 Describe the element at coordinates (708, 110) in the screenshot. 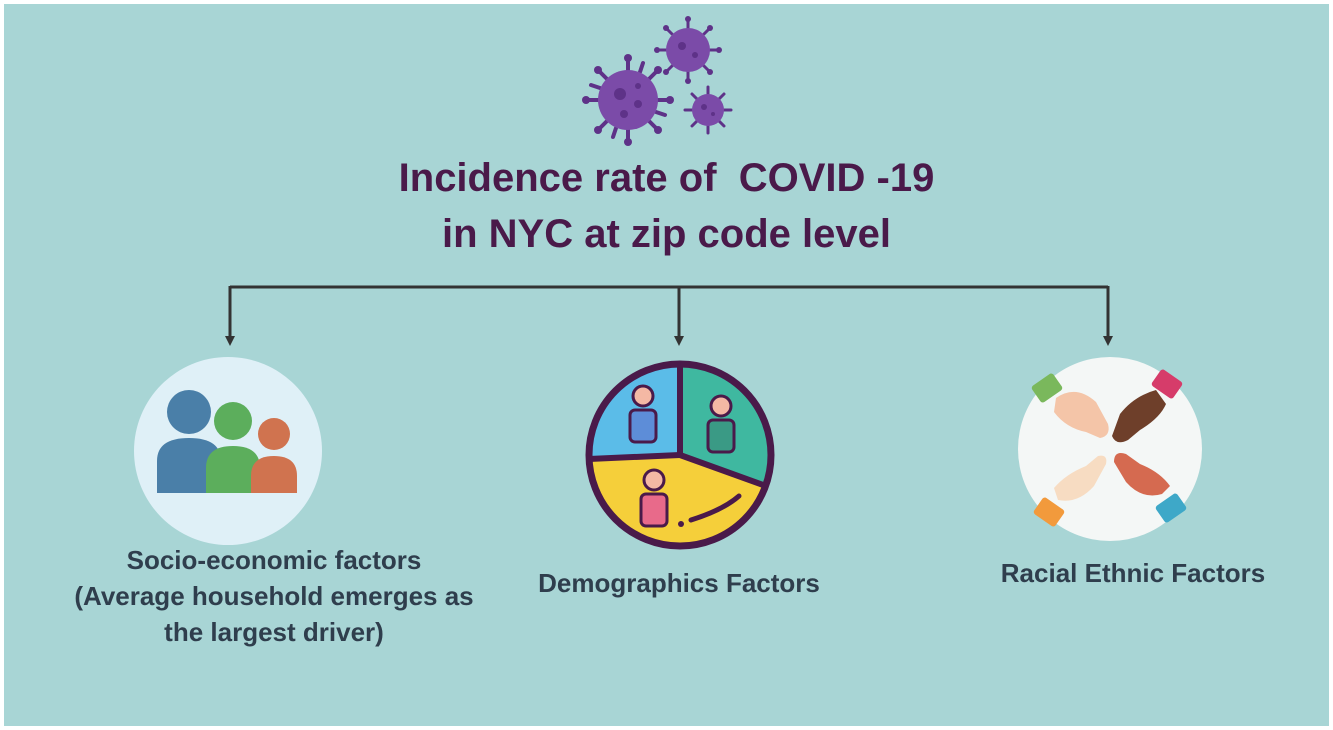

I see `virus-small` at that location.